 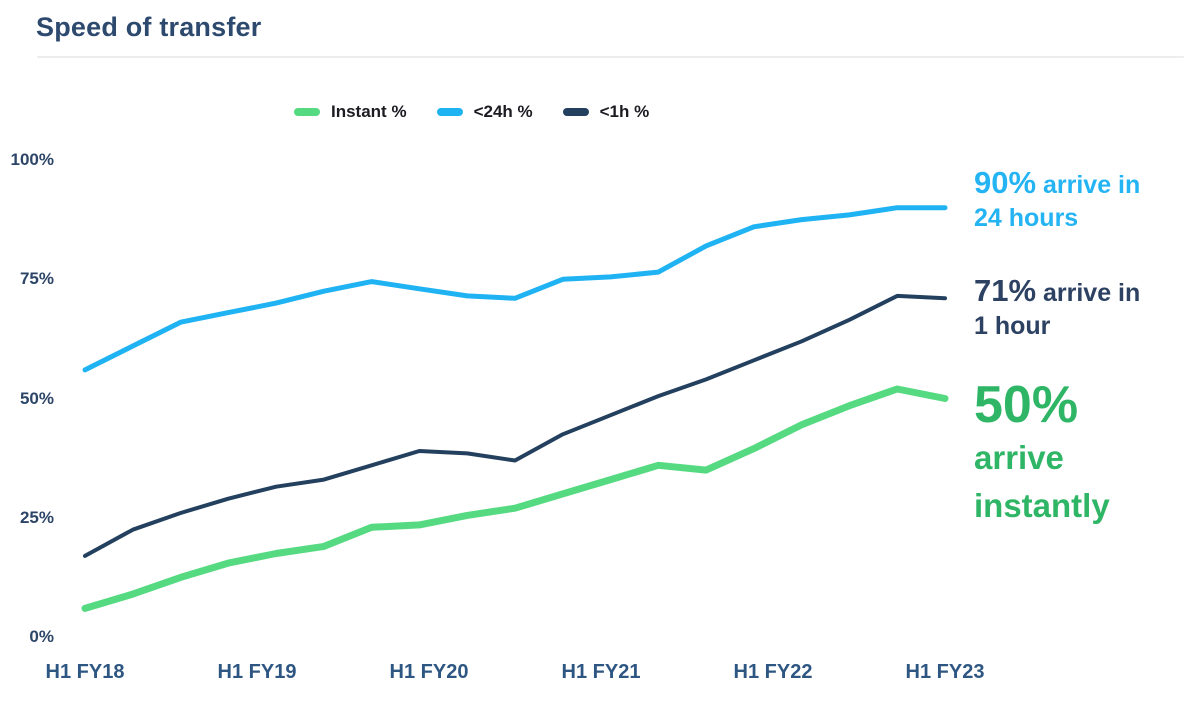 I want to click on y-tick-label: 100%, so click(x=32, y=159).